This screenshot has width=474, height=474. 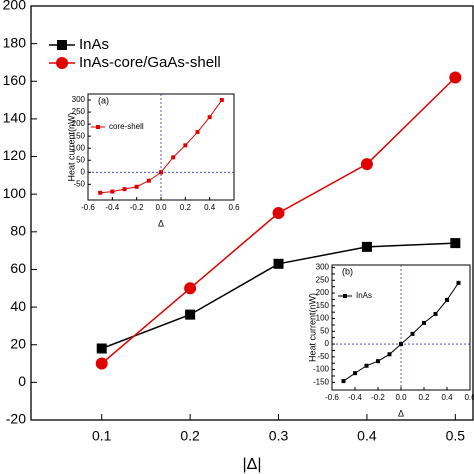 What do you see at coordinates (18, 268) in the screenshot?
I see `y-tick-label: 60` at bounding box center [18, 268].